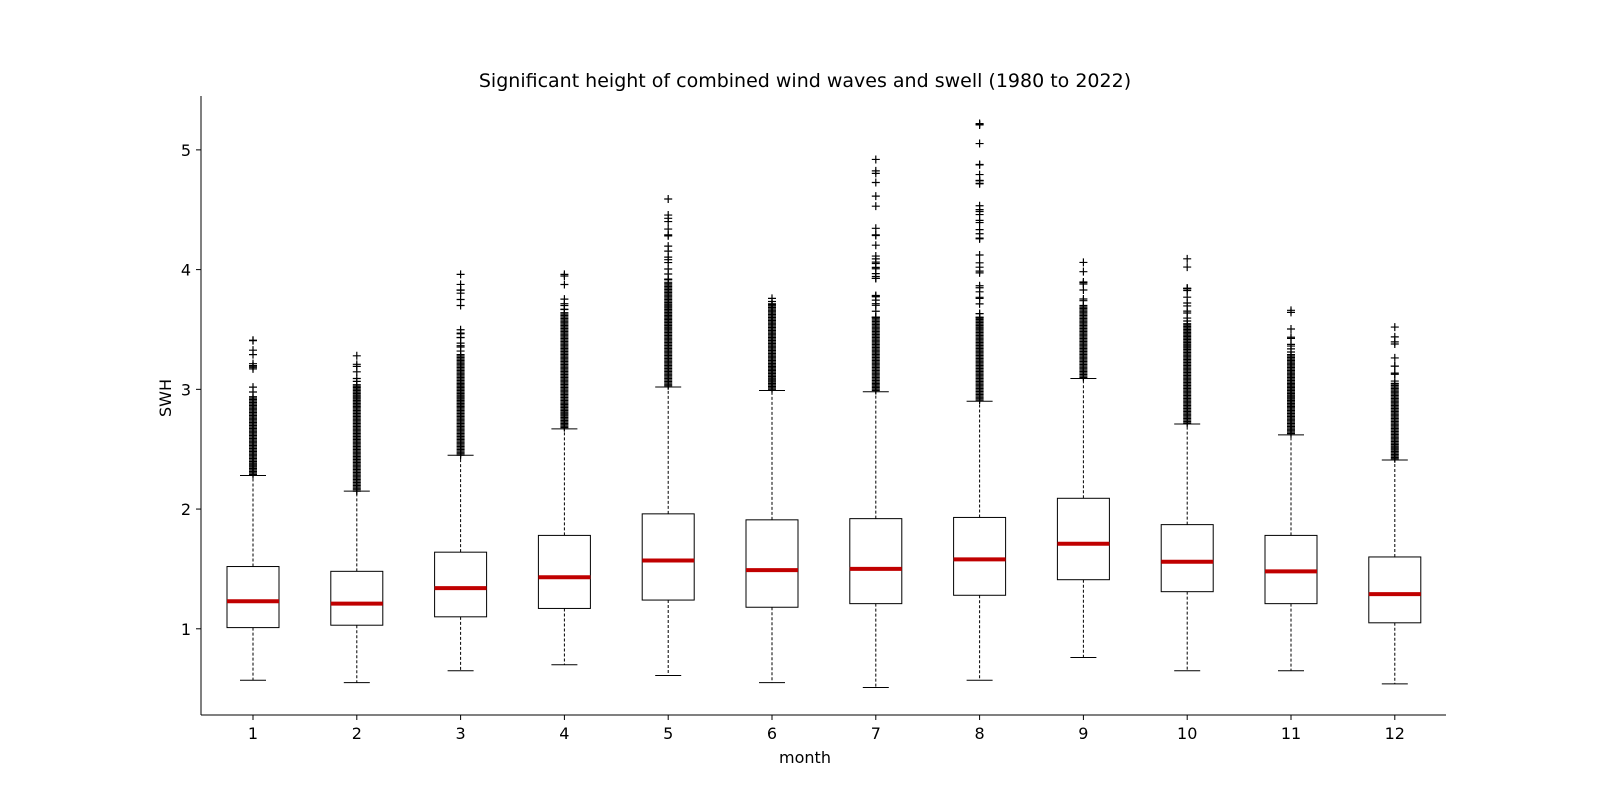 This screenshot has height=800, width=1600. Describe the element at coordinates (1083, 733) in the screenshot. I see `x-tick-label: 9` at that location.